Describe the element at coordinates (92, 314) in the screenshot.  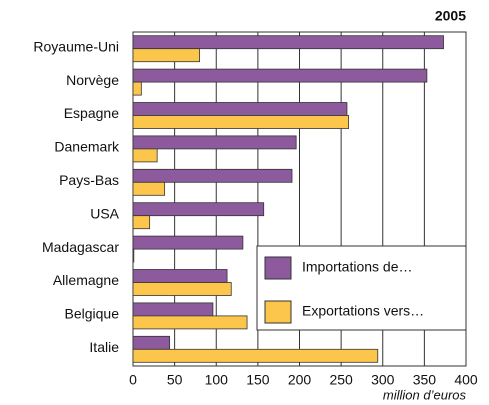
I see `y-tick-label: Belgique` at that location.